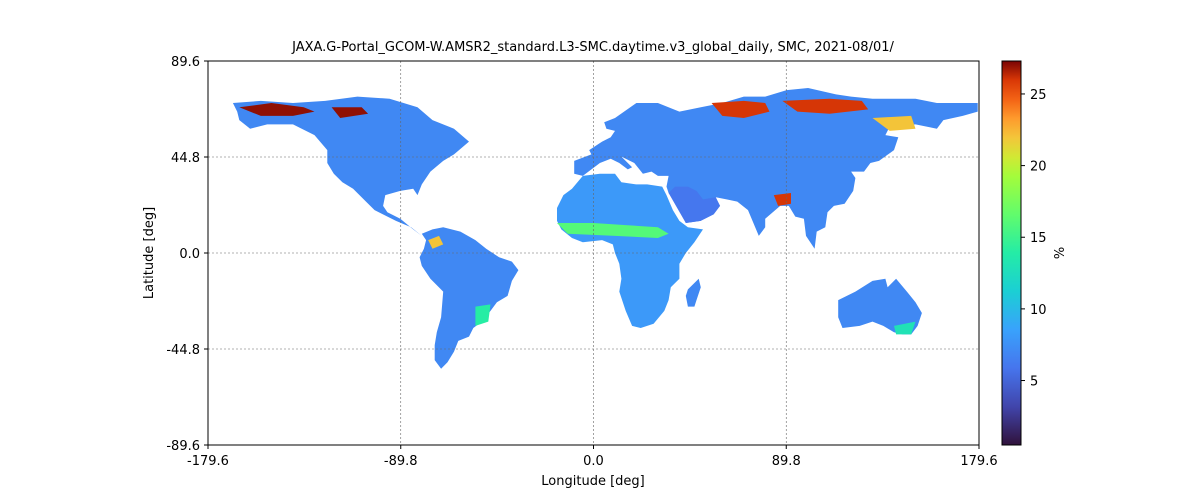 This screenshot has height=500, width=1200. Describe the element at coordinates (183, 350) in the screenshot. I see `y-tick-label: -44.8` at that location.